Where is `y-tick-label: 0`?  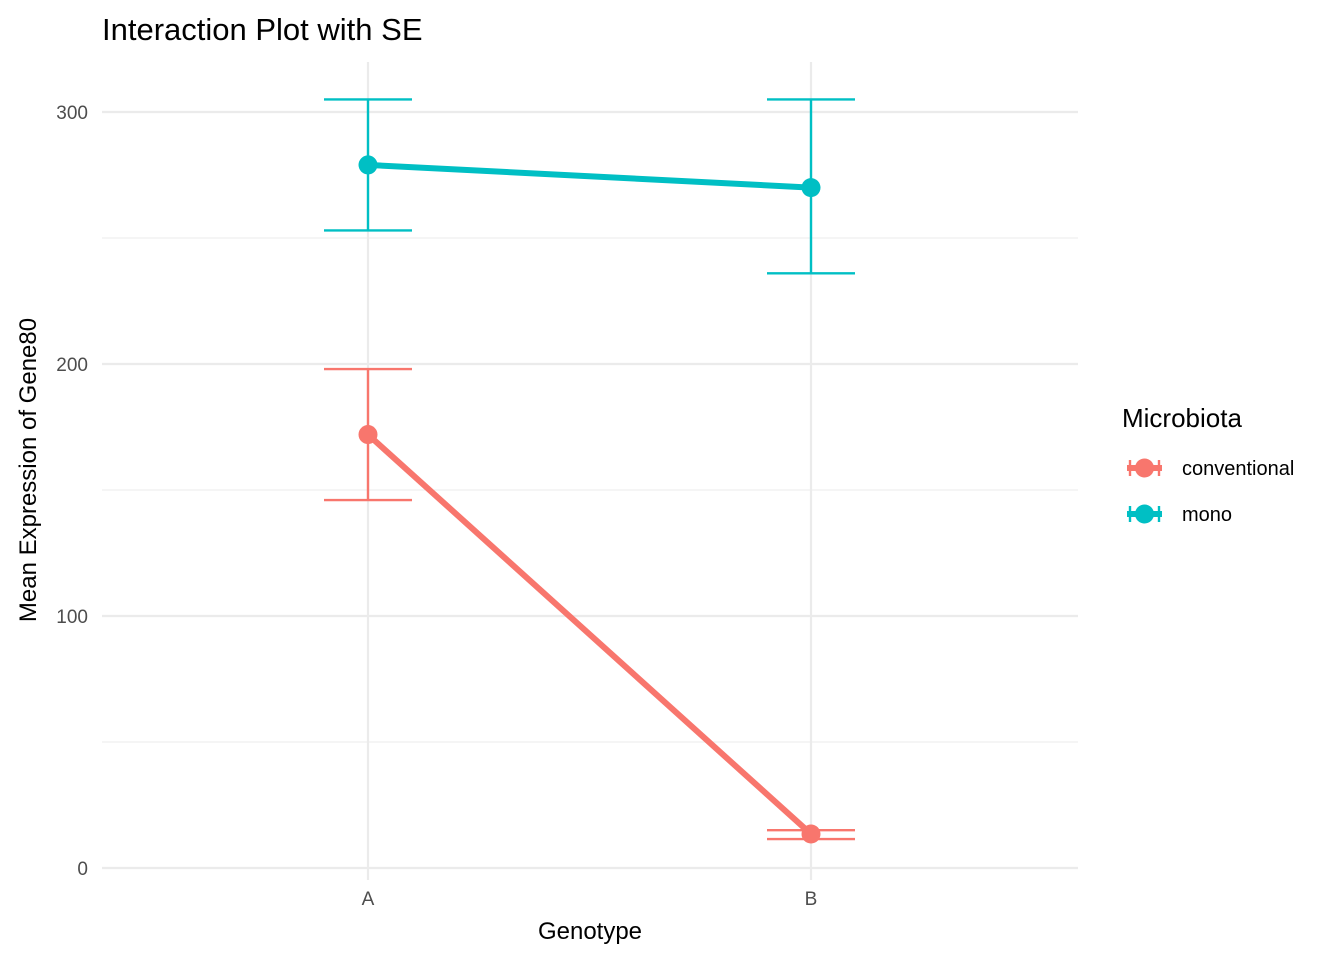 y-tick-label: 0 is located at coordinates (82, 869).